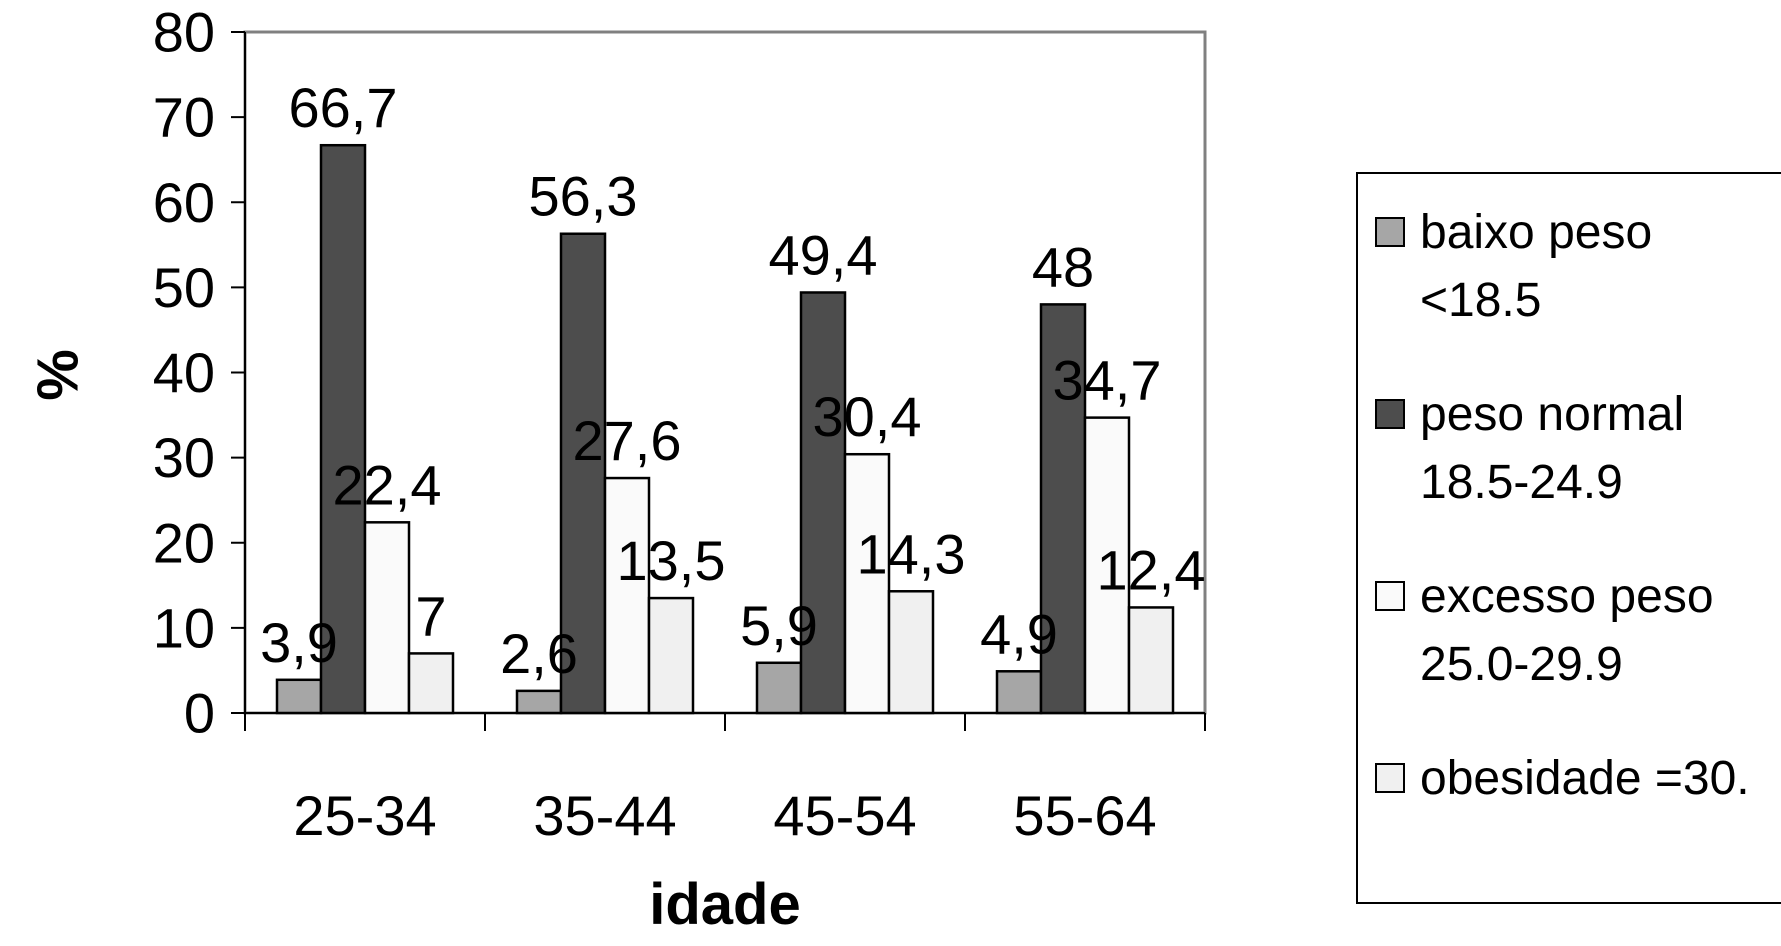 The image size is (1781, 946). I want to click on x-tick-label: 25-34, so click(364, 815).